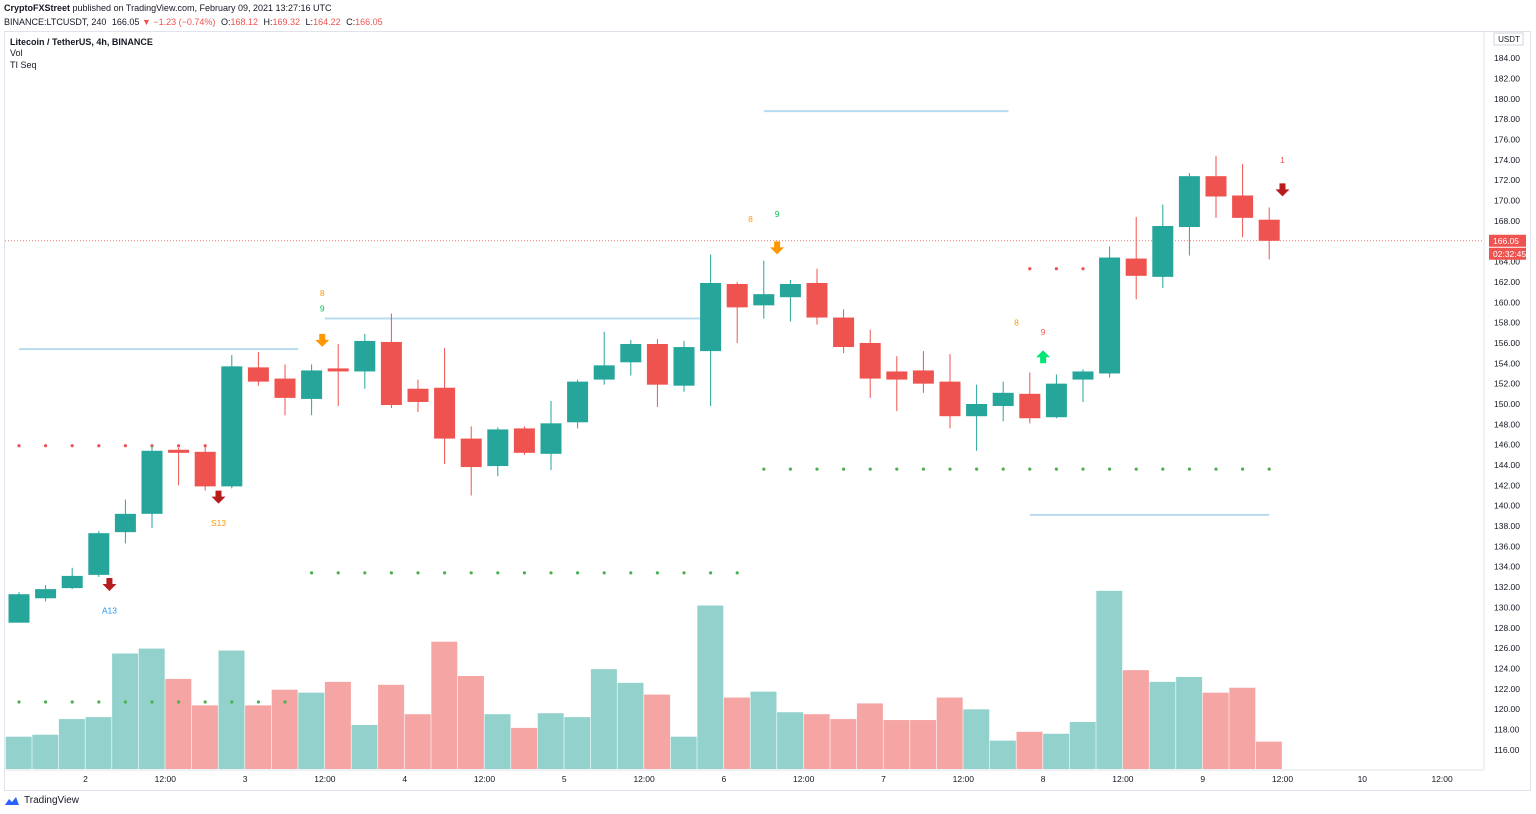 The image size is (1536, 814). I want to click on y-tick-label: 182.00, so click(1507, 79).